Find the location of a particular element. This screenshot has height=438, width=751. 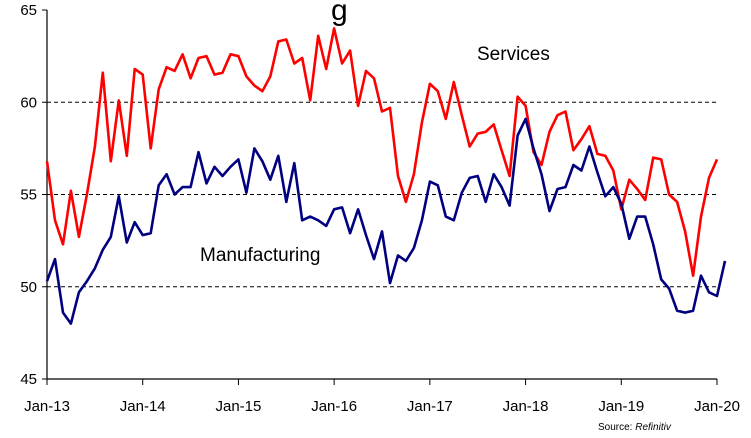

x-tick-label-Jan-19: Jan-19 is located at coordinates (621, 406).